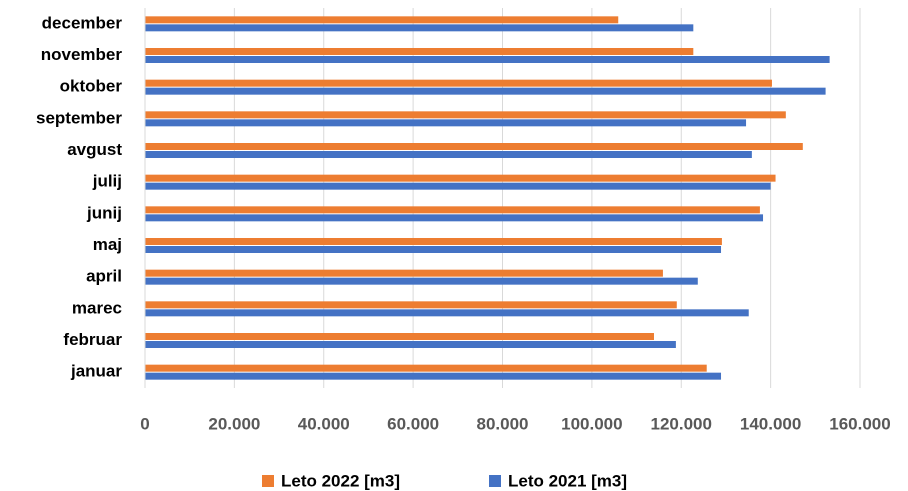 The height and width of the screenshot is (491, 908). Describe the element at coordinates (234, 423) in the screenshot. I see `x-tick-label: 20.000` at that location.